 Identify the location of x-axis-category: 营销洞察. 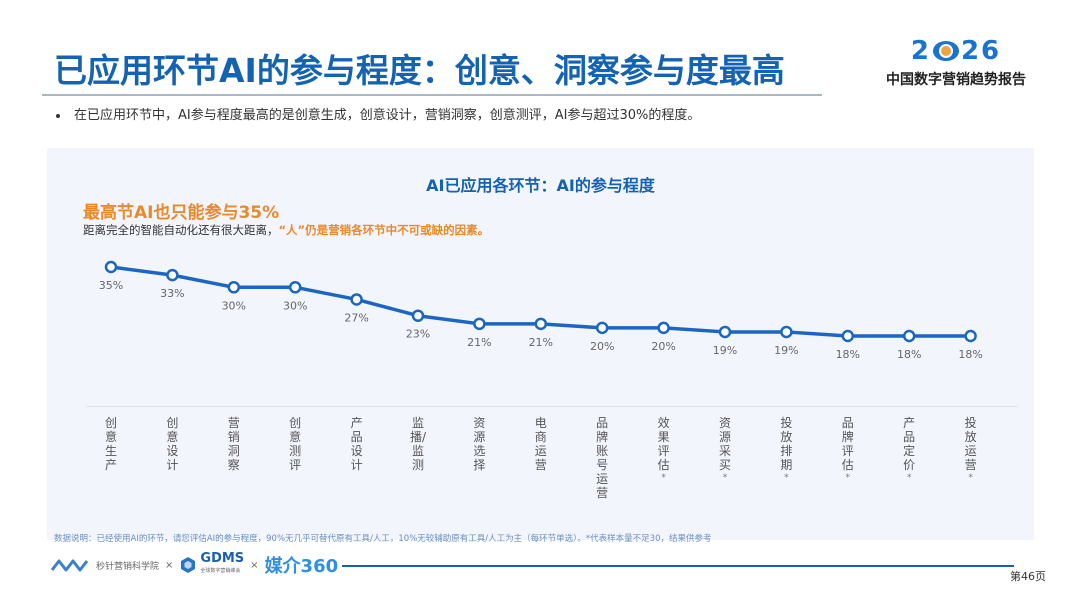
(233, 444).